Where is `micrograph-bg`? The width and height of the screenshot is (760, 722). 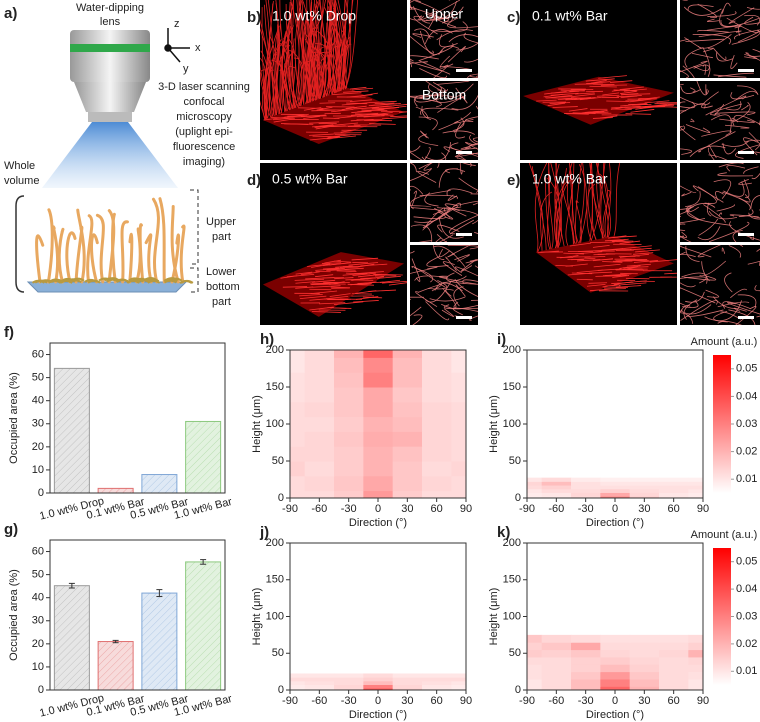 micrograph-bg is located at coordinates (444, 202).